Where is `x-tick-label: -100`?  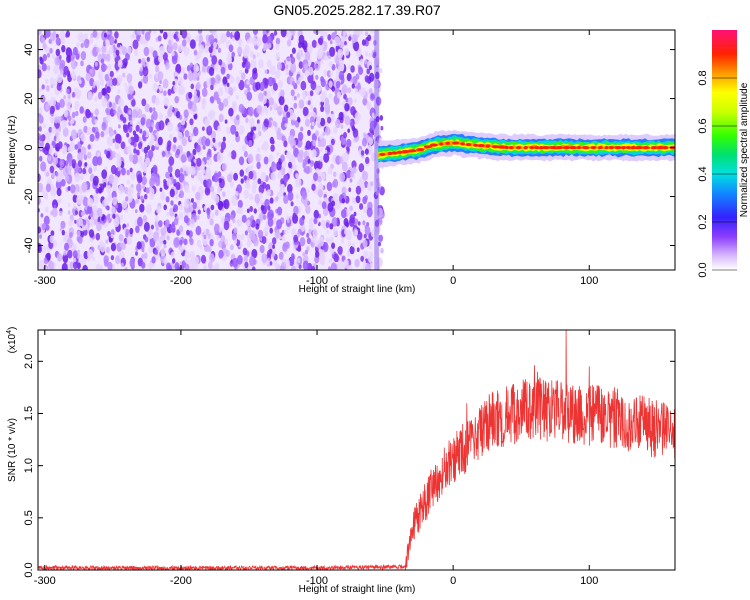 x-tick-label: -100 is located at coordinates (317, 581).